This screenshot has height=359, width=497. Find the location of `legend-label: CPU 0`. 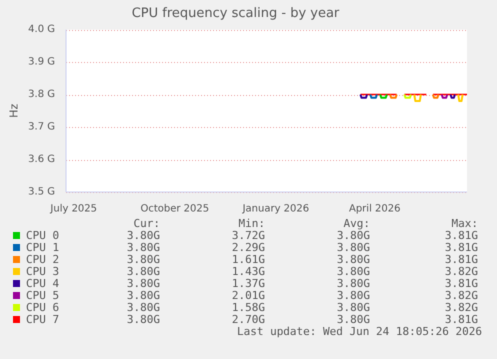

legend-label: CPU 0 is located at coordinates (43, 235).